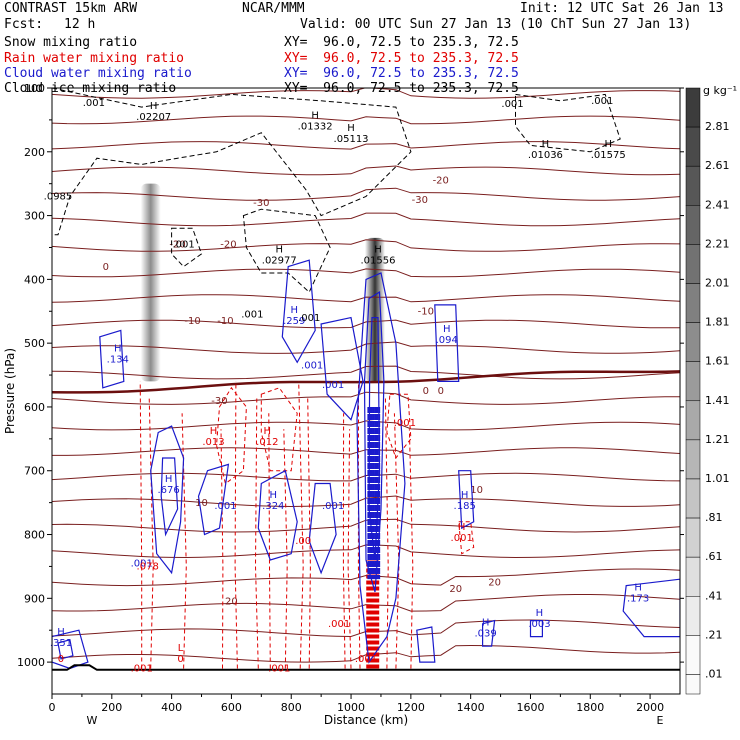 This screenshot has width=740, height=740. Describe the element at coordinates (315, 126) in the screenshot. I see `contour-value-label: .01332` at that location.